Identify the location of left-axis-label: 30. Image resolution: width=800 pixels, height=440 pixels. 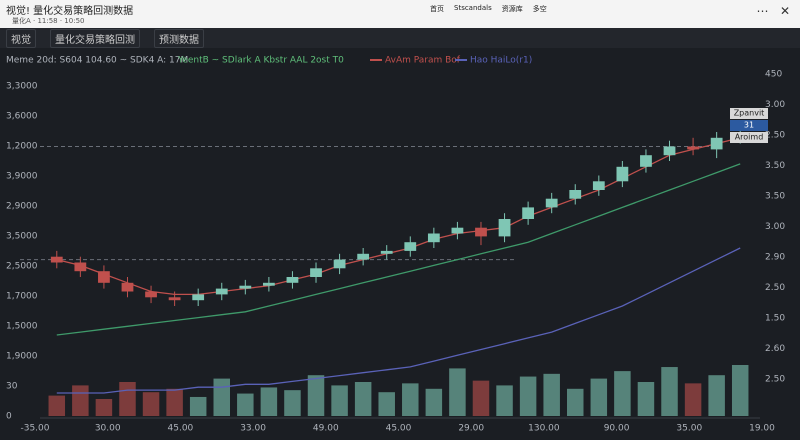
(12, 387).